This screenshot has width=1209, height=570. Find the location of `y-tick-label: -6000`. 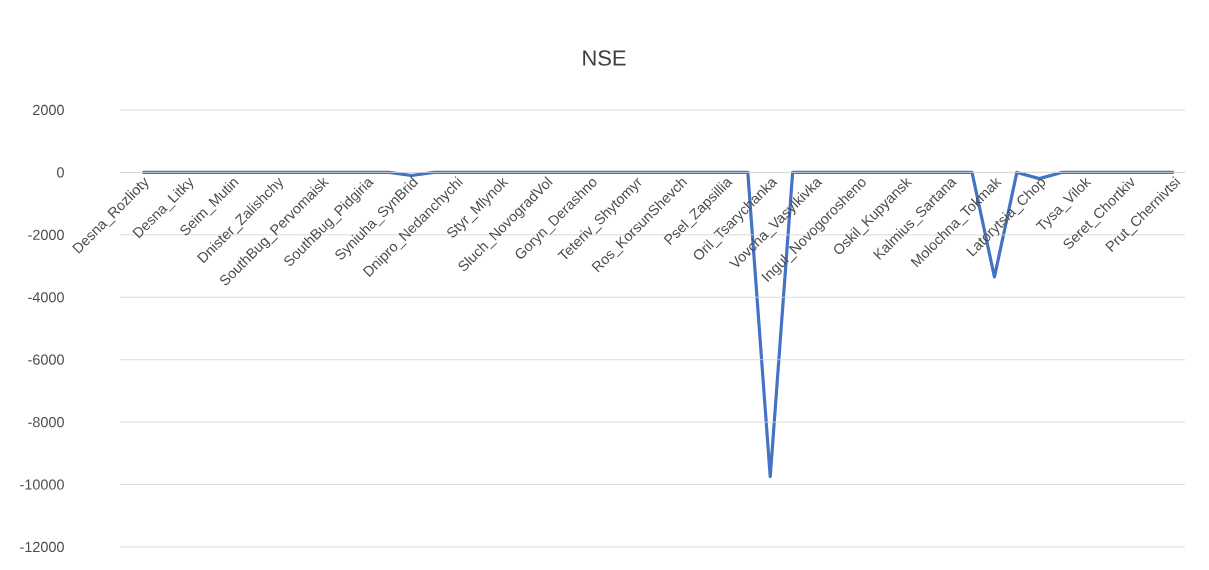

y-tick-label: -6000 is located at coordinates (46, 359).